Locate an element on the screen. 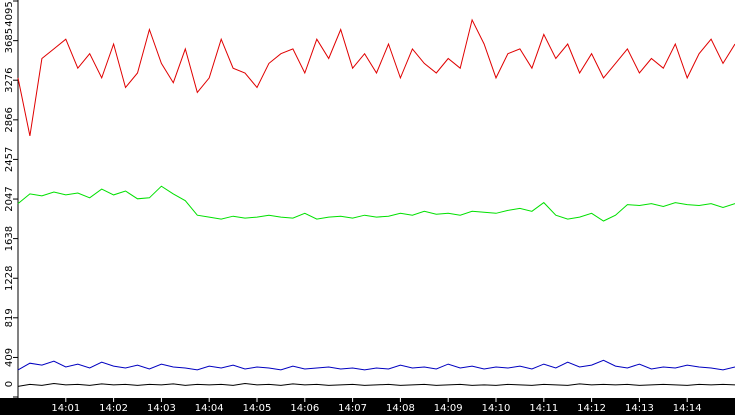 The height and width of the screenshot is (415, 735). y-tick-label: 409 is located at coordinates (9, 357).